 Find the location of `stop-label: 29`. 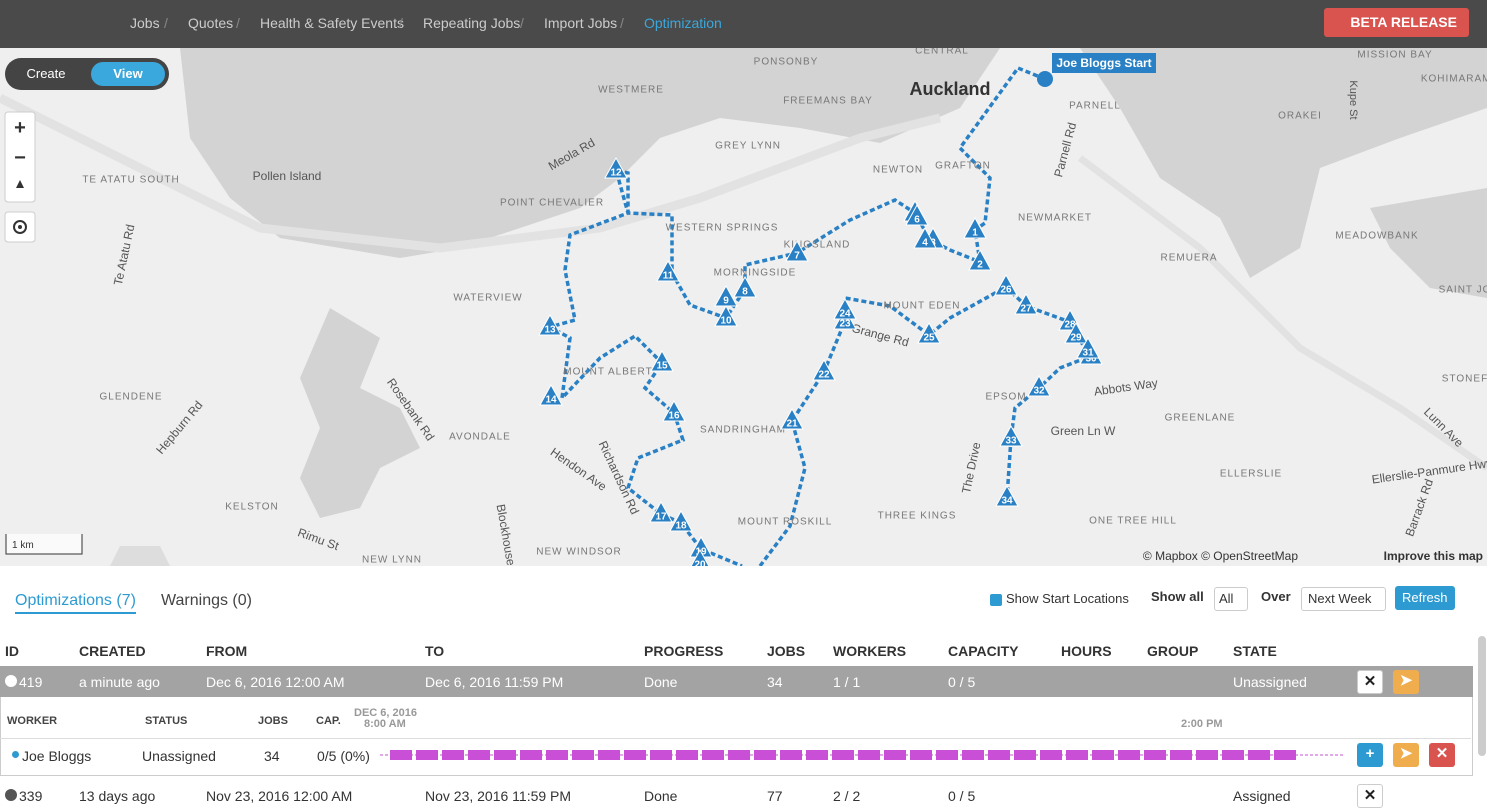

stop-label: 29 is located at coordinates (1076, 338).